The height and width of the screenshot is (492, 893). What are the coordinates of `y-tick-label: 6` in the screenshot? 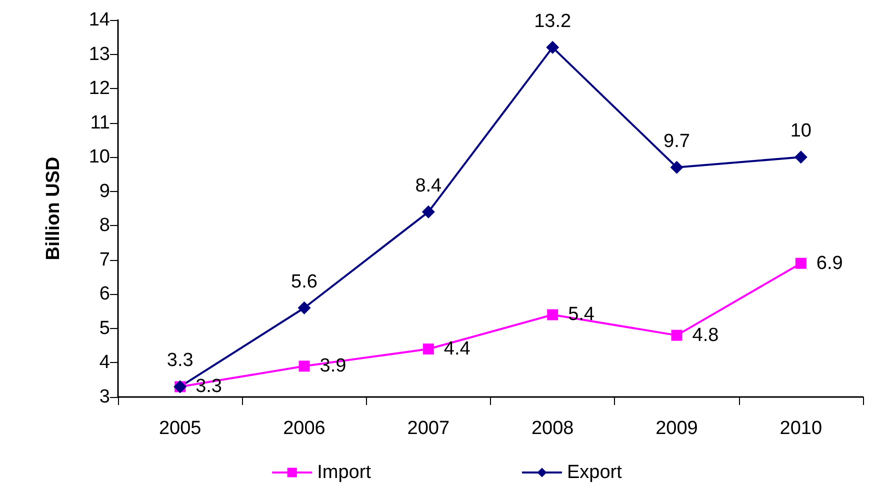 It's located at (104, 294).